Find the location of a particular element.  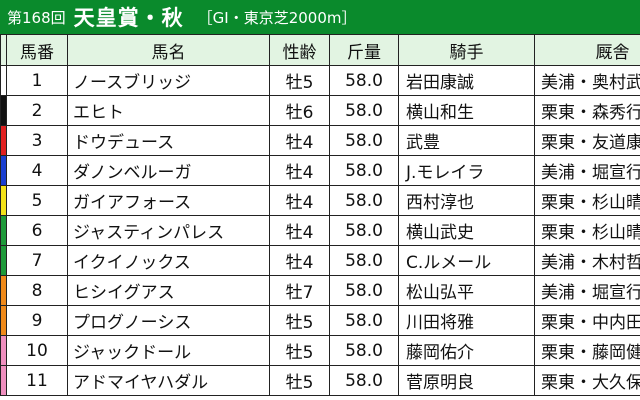

horse-number: 8 is located at coordinates (37, 290).